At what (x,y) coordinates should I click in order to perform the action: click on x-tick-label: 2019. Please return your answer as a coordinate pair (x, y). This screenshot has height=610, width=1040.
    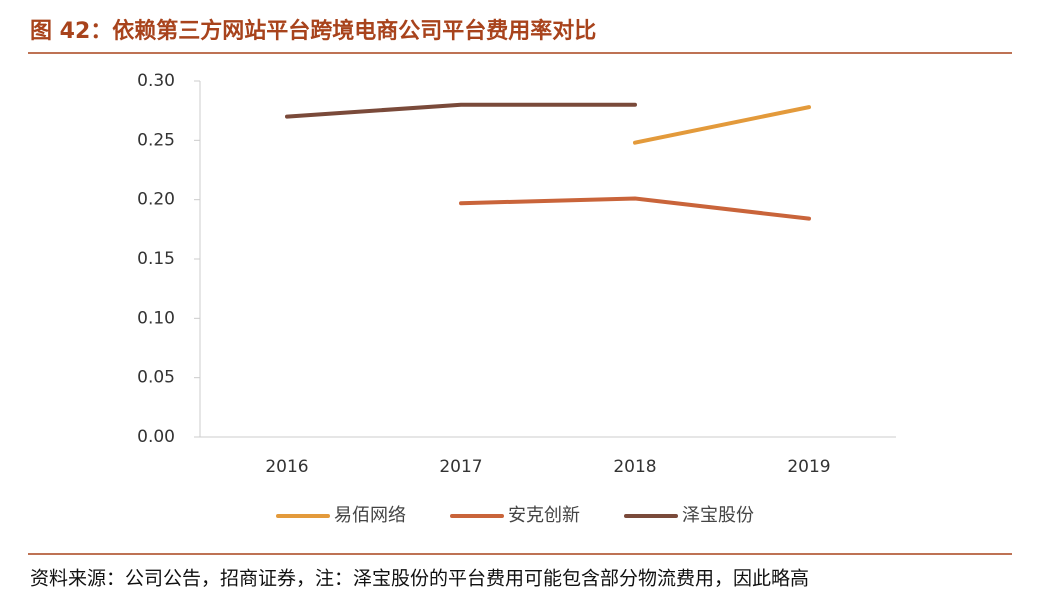
    Looking at the image, I should click on (808, 467).